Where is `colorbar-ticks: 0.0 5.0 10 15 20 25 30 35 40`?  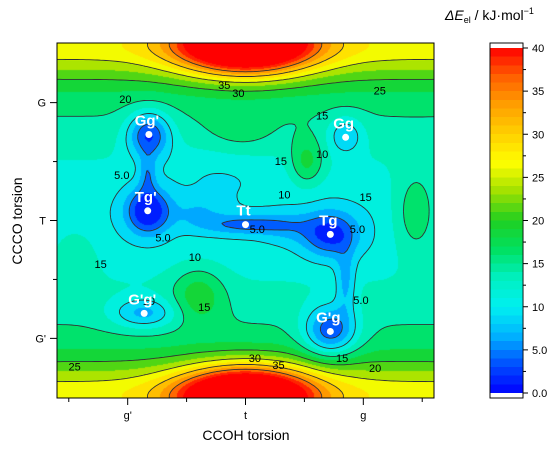 colorbar-ticks: 0.0 5.0 10 15 20 25 30 35 40 is located at coordinates (535, 221).